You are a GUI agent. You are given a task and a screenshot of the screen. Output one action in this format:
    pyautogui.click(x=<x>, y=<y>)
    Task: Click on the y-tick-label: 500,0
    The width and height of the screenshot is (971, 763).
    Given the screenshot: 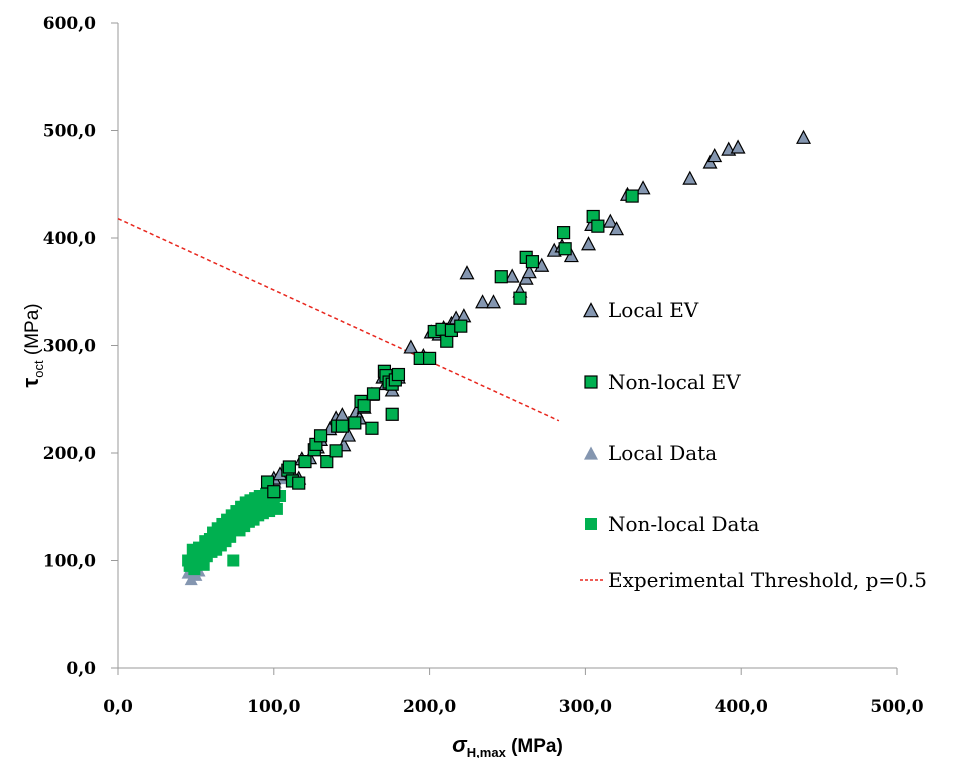 What is the action you would take?
    pyautogui.click(x=69, y=132)
    